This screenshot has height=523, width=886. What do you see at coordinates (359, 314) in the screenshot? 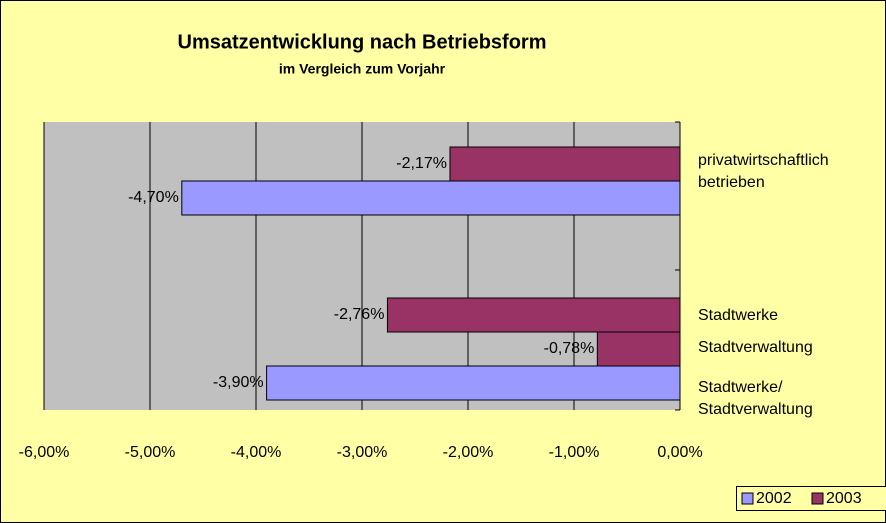
I see `value-label: -2,76%` at bounding box center [359, 314].